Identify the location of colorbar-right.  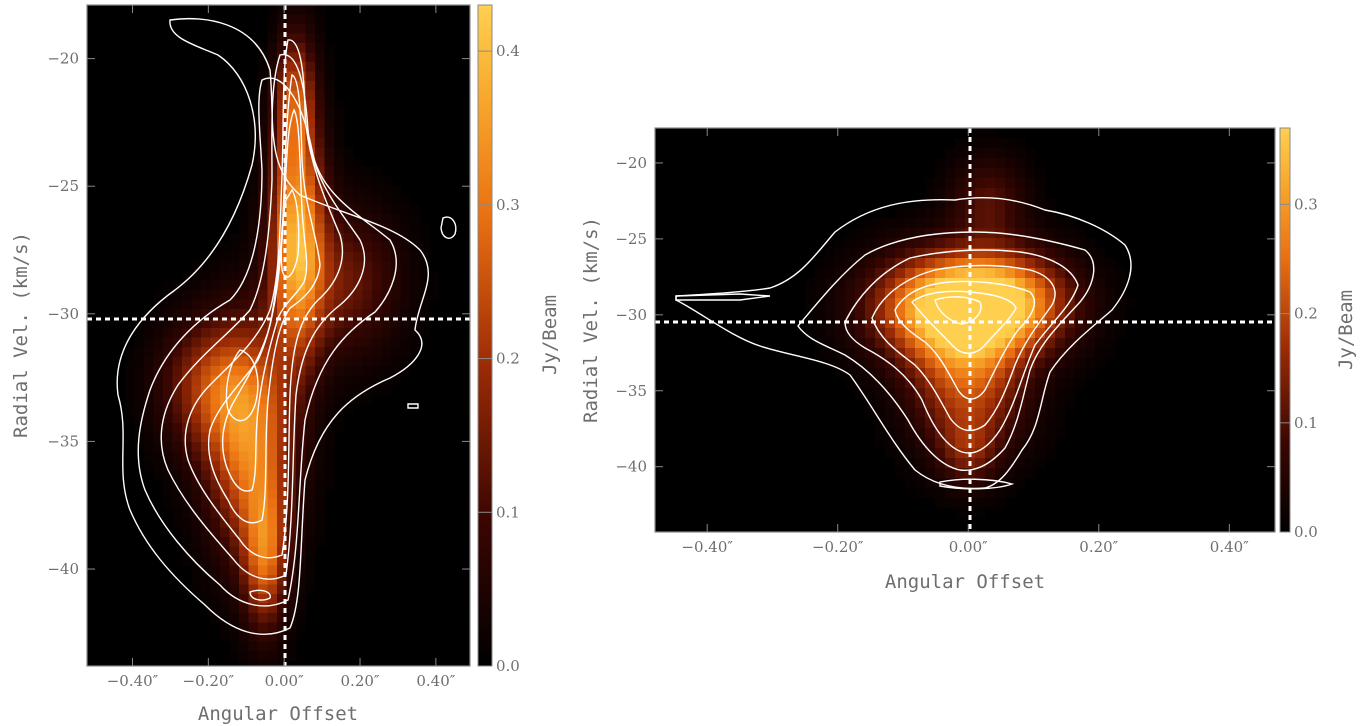
(1285, 330).